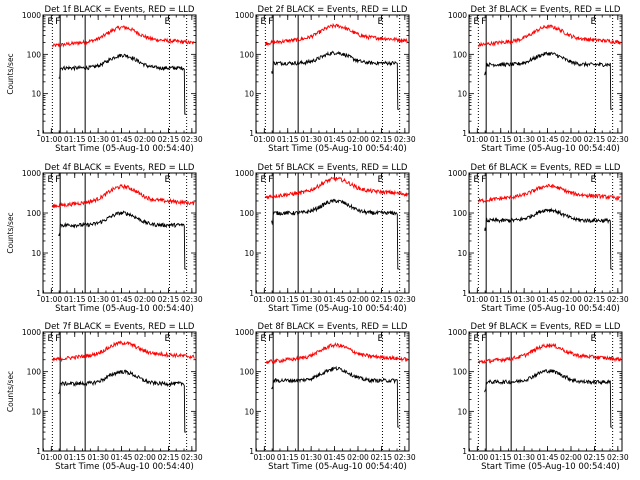  What do you see at coordinates (546, 327) in the screenshot?
I see `chart-title: Det 9f BLACK = Events, RED = LLD` at bounding box center [546, 327].